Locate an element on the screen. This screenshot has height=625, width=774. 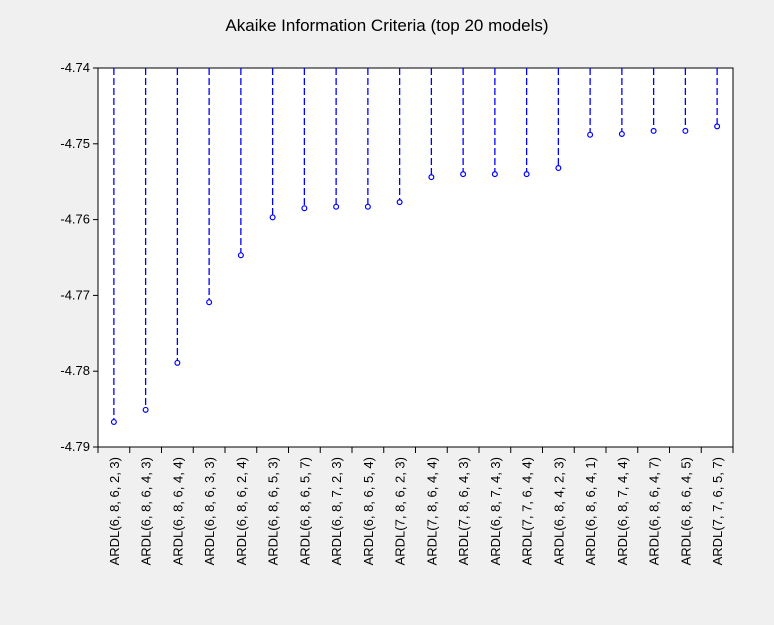
x-tick-label: ARDL(7, 8, 6, 2, 3) is located at coordinates (400, 511).